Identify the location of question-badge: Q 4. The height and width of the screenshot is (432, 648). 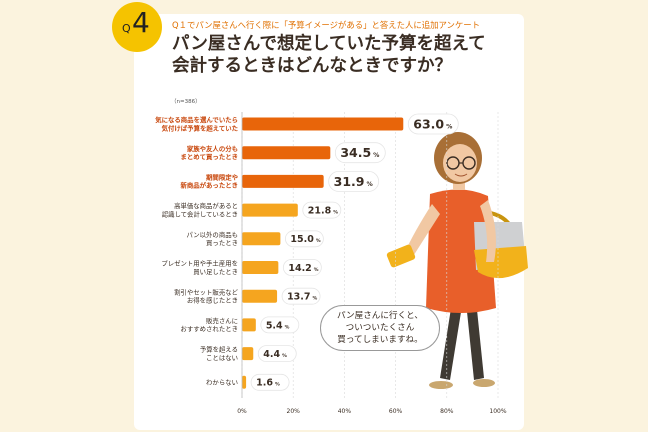
(137, 27).